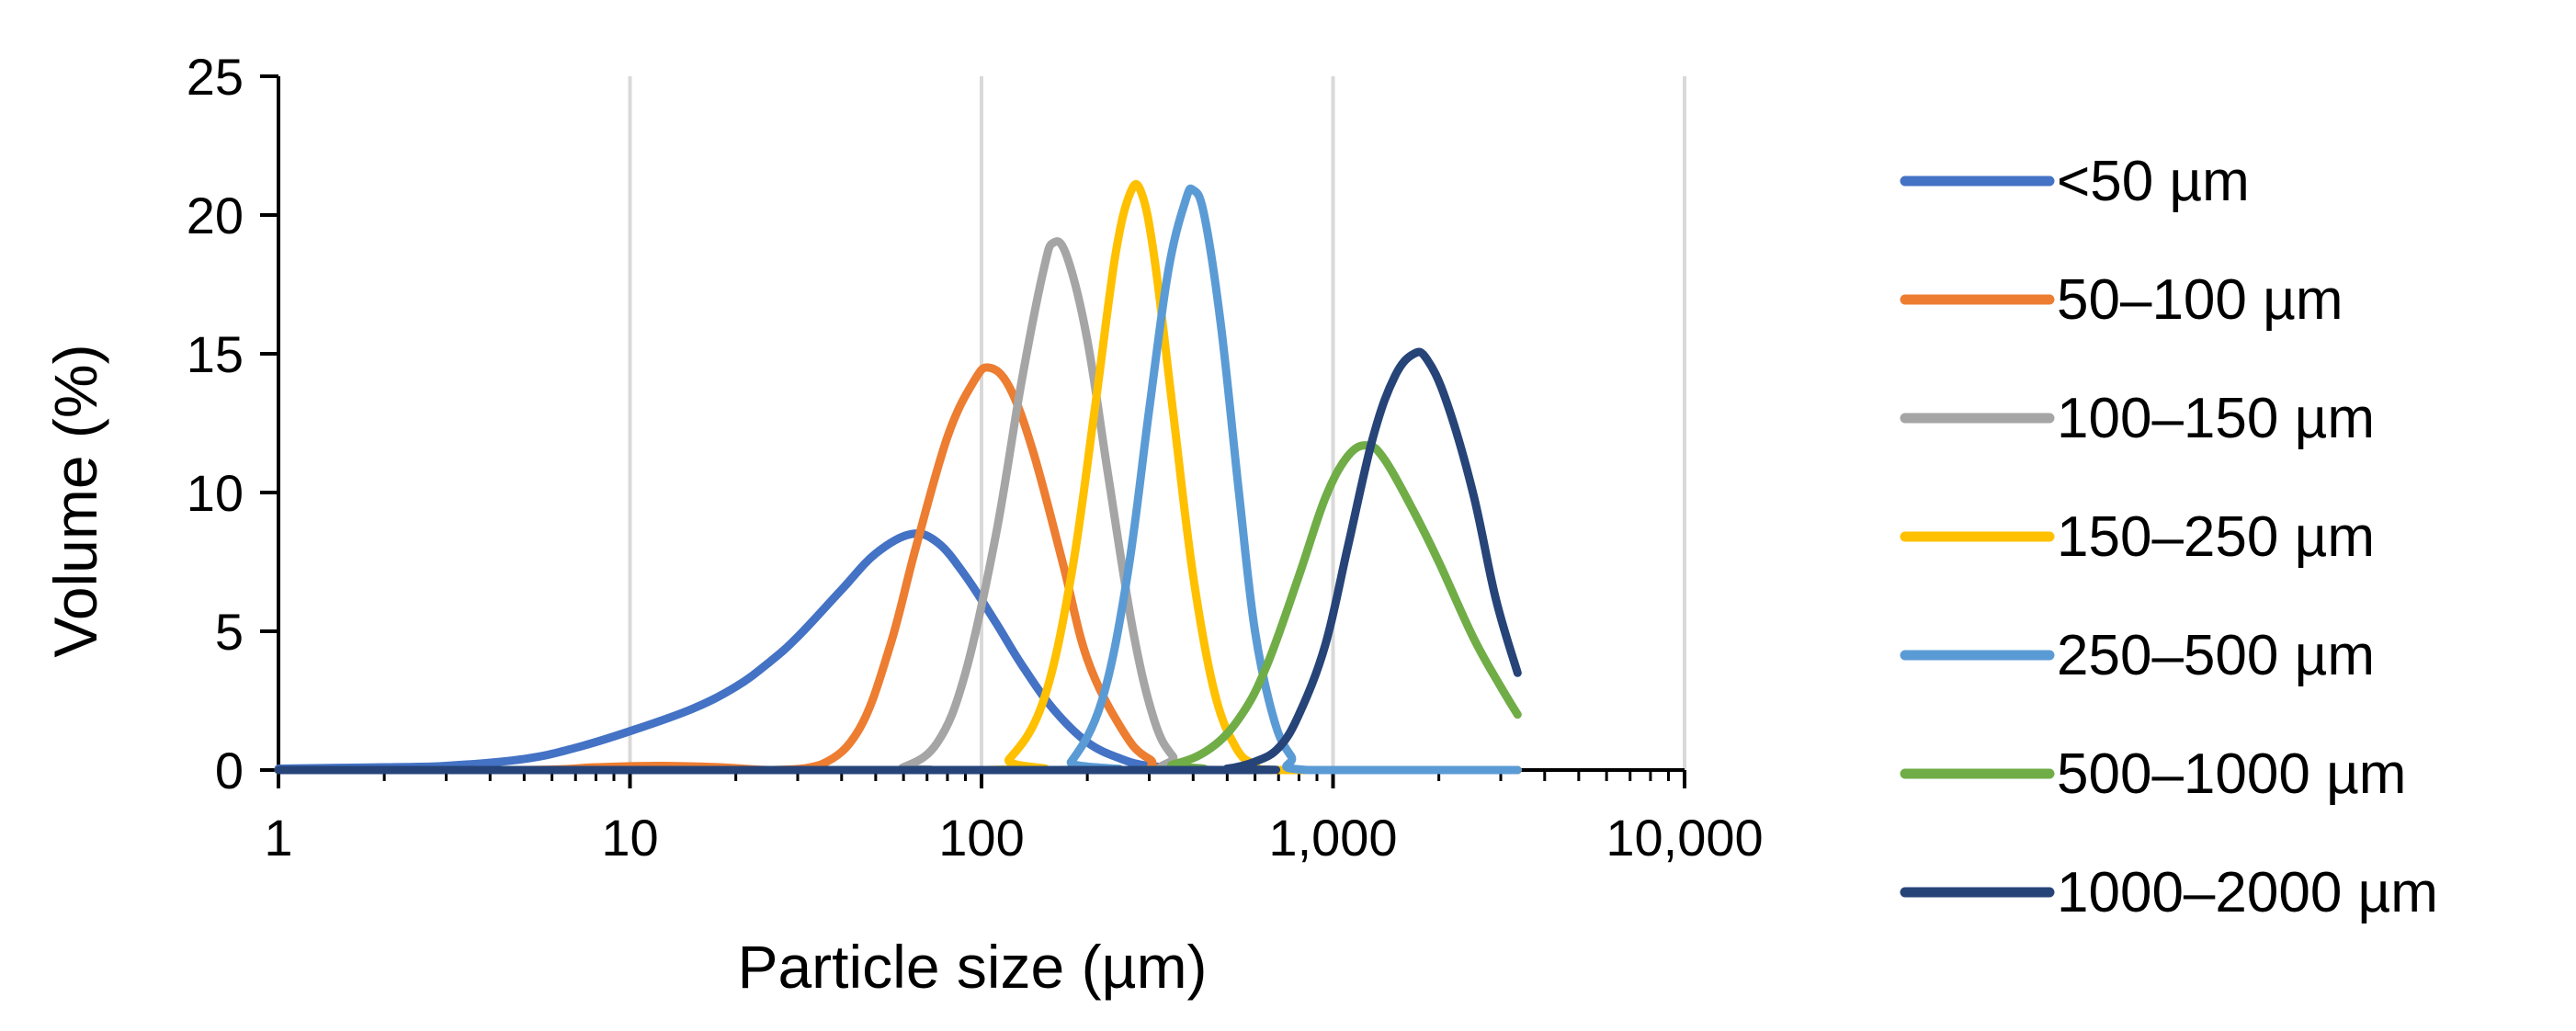 The width and height of the screenshot is (2576, 1031). I want to click on y-tick-label: 20, so click(216, 215).